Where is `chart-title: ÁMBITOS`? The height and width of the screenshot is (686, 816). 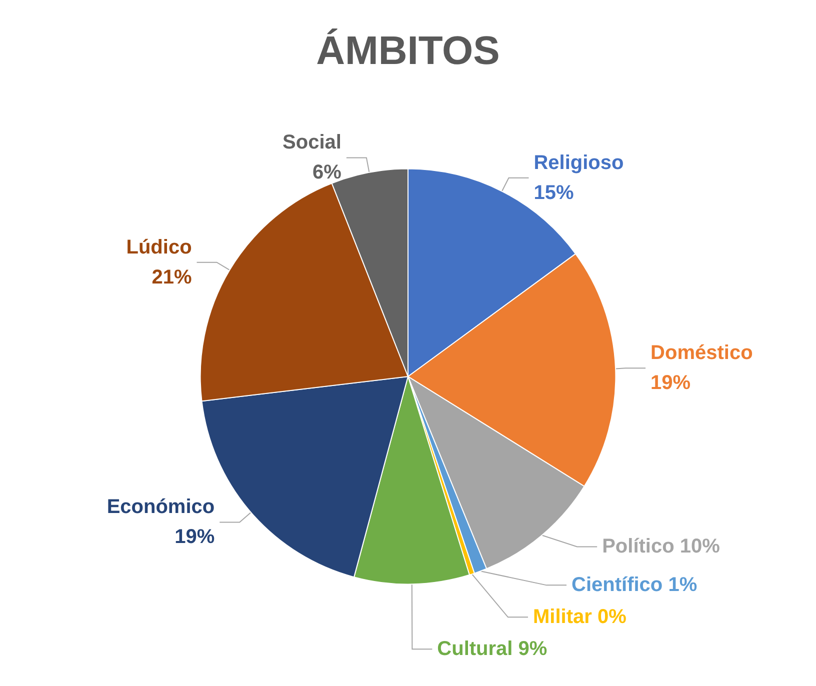 chart-title: ÁMBITOS is located at coordinates (408, 50).